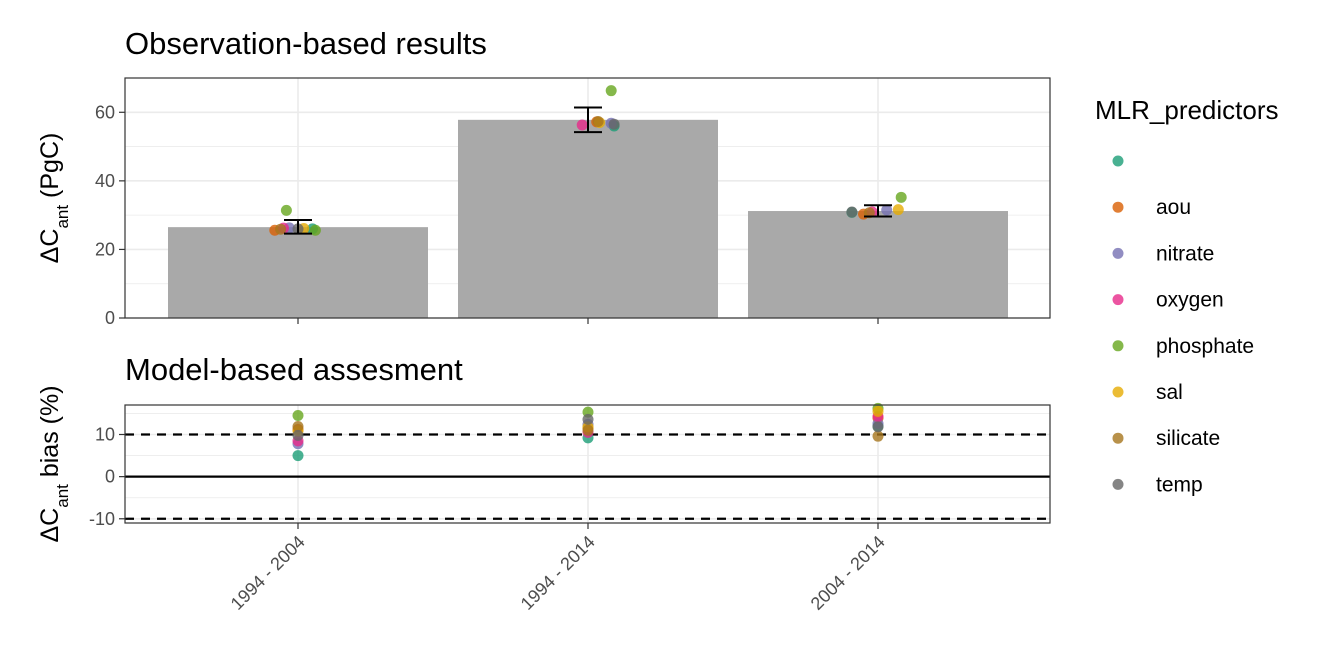  Describe the element at coordinates (102, 519) in the screenshot. I see `y-tick-label: -10` at that location.